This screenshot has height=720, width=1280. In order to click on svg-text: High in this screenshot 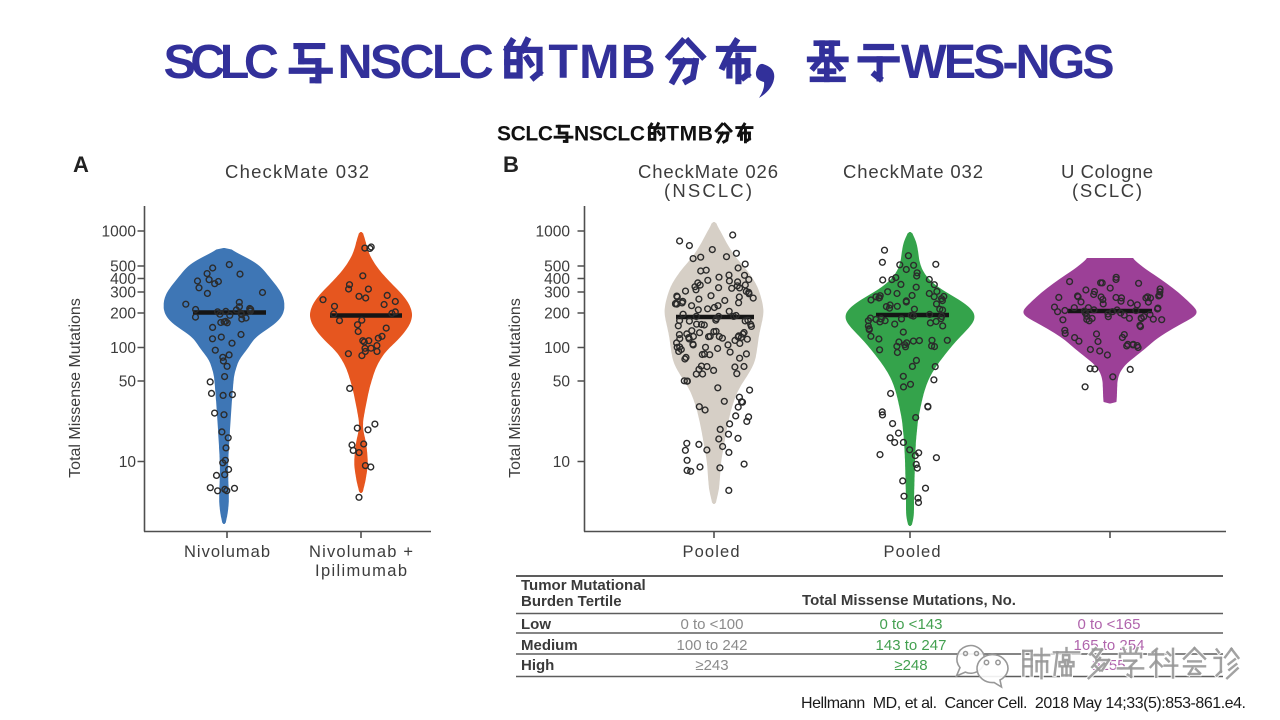, I will do `click(537, 665)`.